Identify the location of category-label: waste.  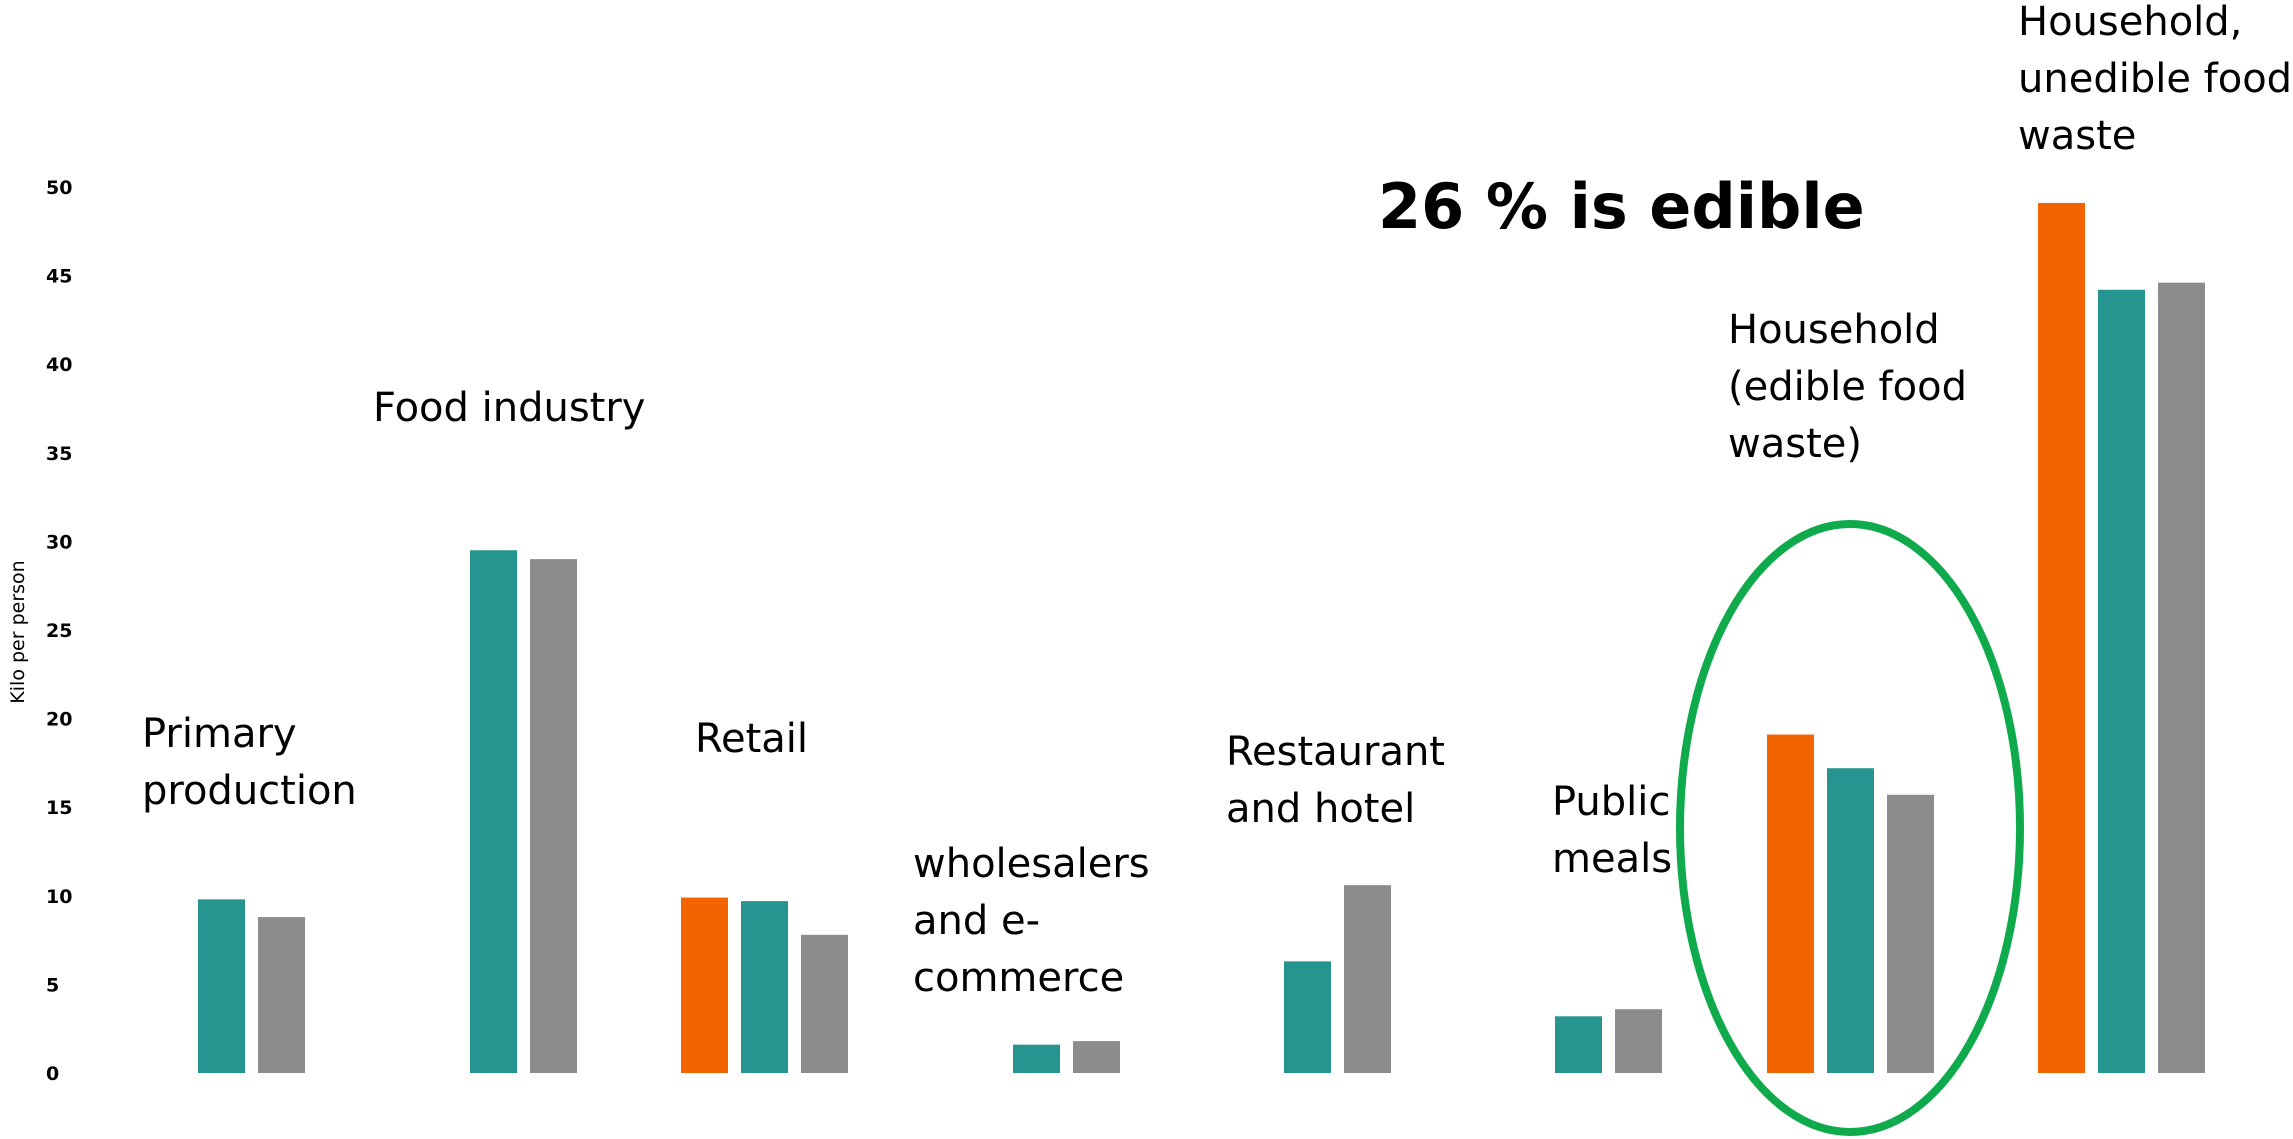
(2077, 136).